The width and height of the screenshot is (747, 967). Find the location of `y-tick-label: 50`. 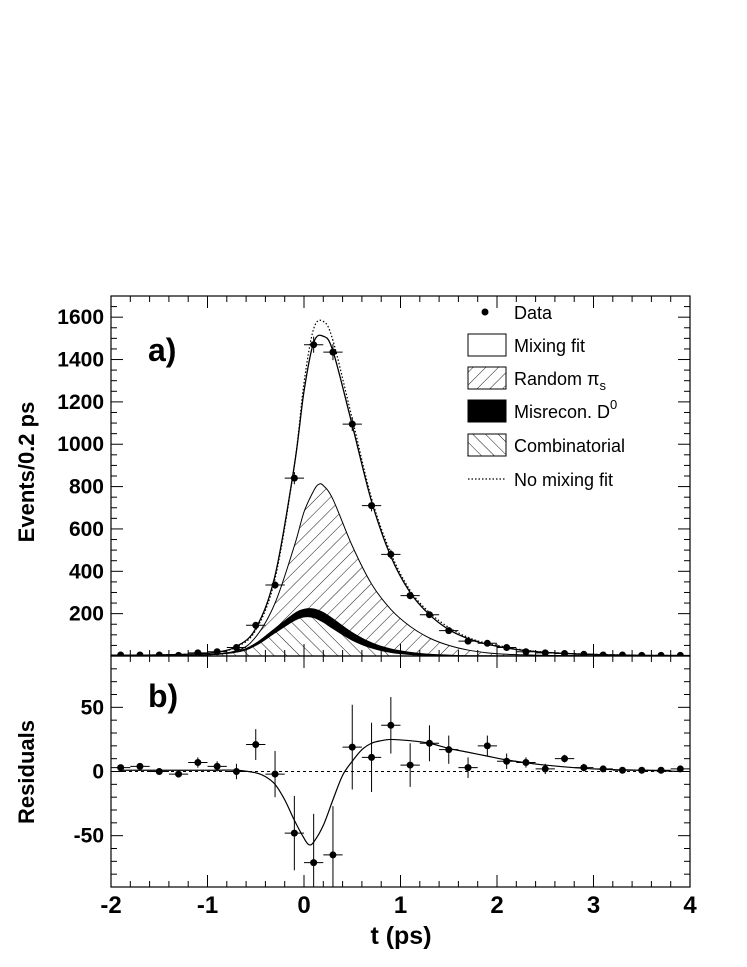

y-tick-label: 50 is located at coordinates (92, 707).